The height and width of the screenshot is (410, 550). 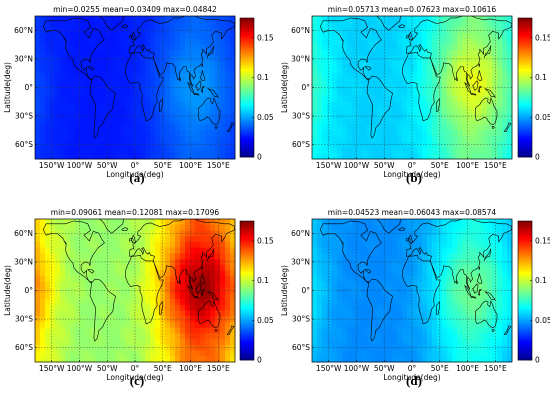 I want to click on colorbar-tick-label: 0.05, so click(x=542, y=320).